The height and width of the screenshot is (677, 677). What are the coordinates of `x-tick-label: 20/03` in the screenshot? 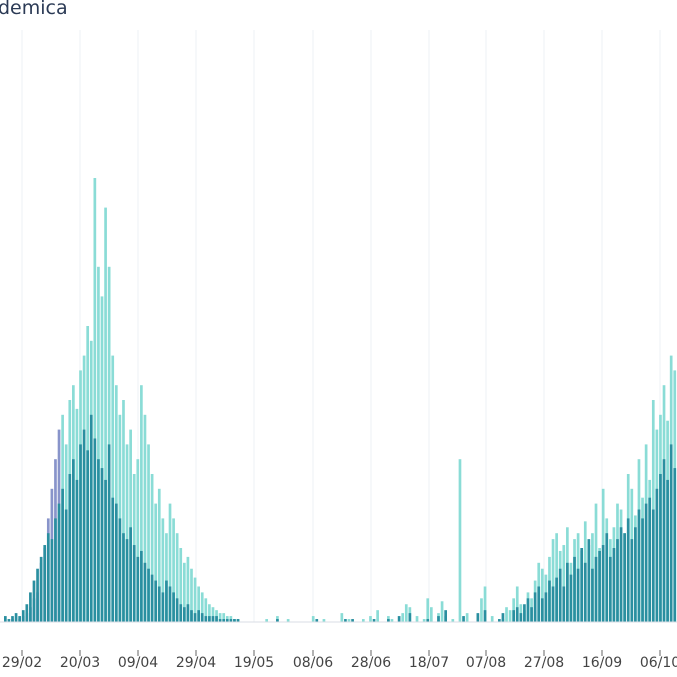 It's located at (80, 663).